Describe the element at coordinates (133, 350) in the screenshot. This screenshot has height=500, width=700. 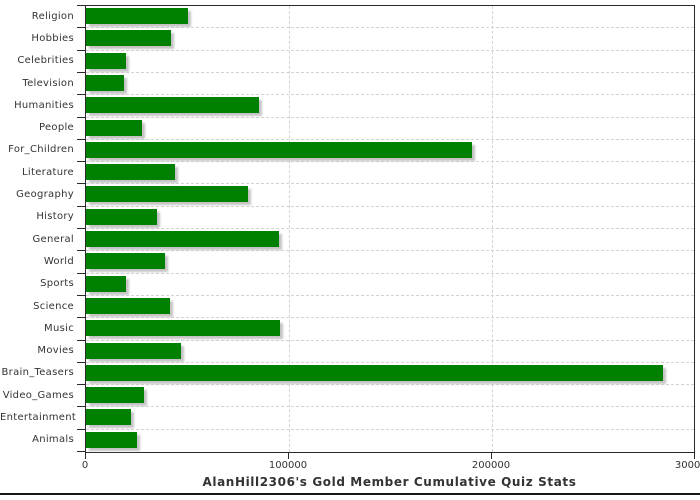
I see `bar-movies` at that location.